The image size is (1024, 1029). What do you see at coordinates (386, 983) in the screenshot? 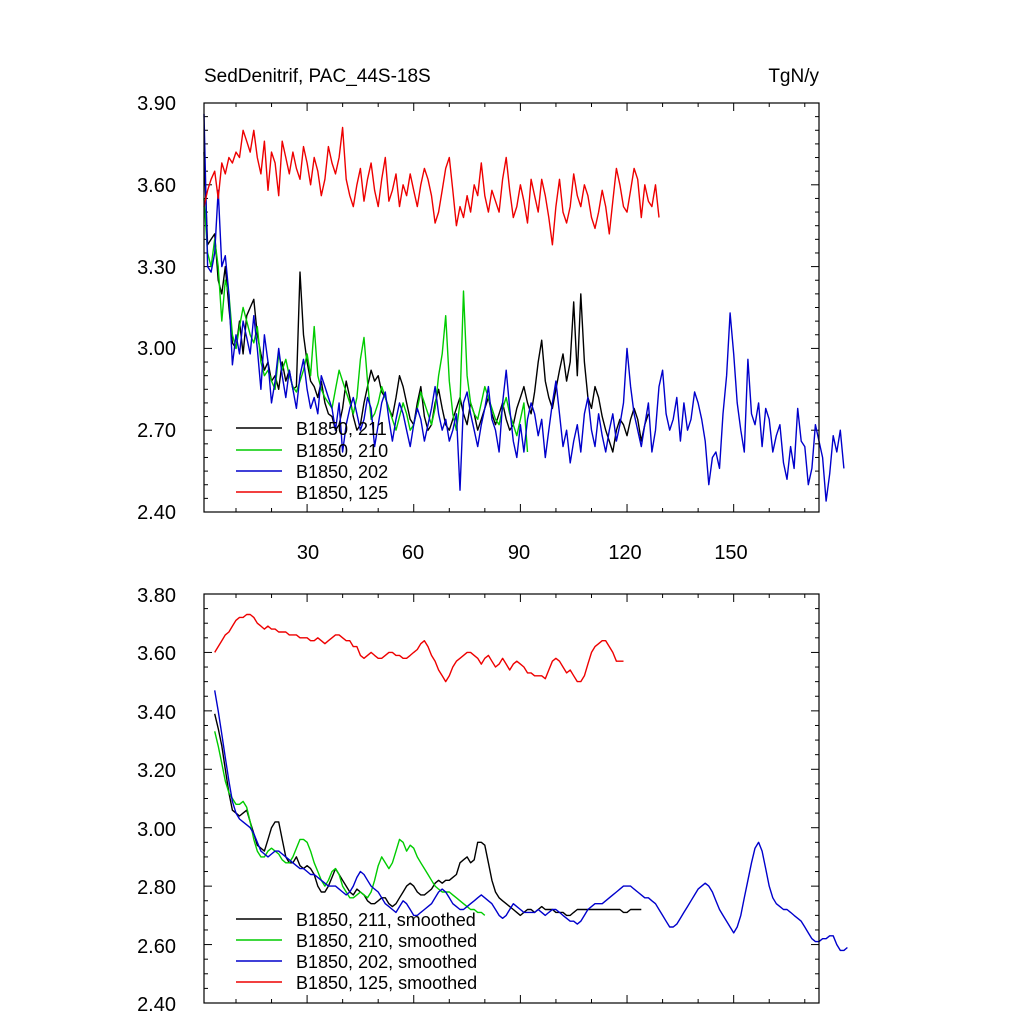
I see `legend-label-125-smoothed: B1850, 125, smoothed` at bounding box center [386, 983].